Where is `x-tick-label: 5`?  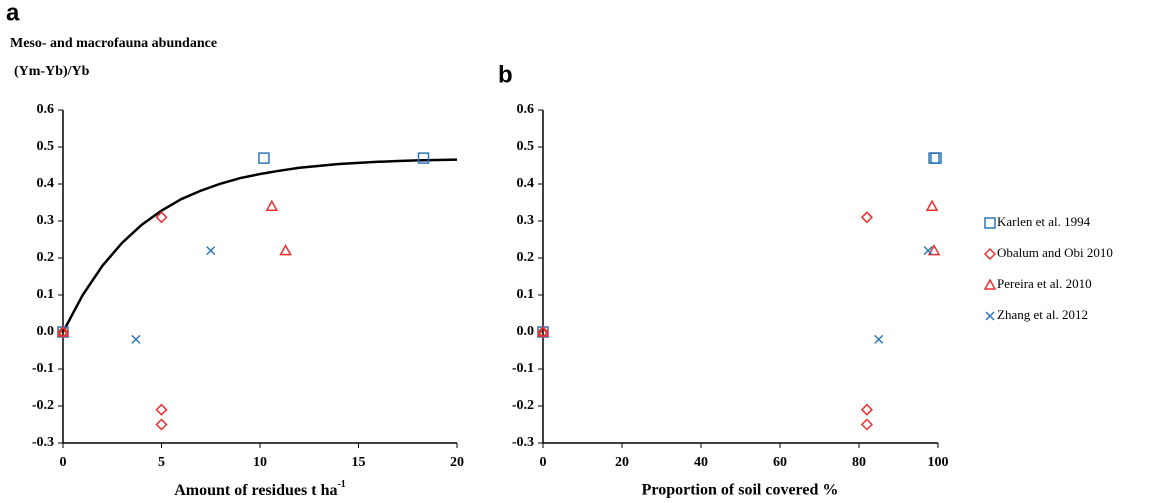
x-tick-label: 5 is located at coordinates (161, 462).